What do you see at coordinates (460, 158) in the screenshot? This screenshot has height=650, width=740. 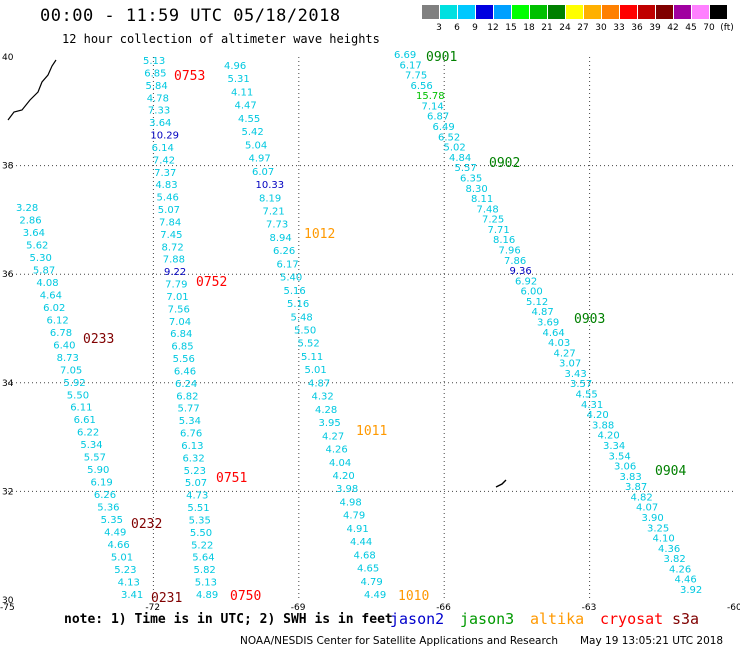 I see `swh-value: 4.84` at bounding box center [460, 158].